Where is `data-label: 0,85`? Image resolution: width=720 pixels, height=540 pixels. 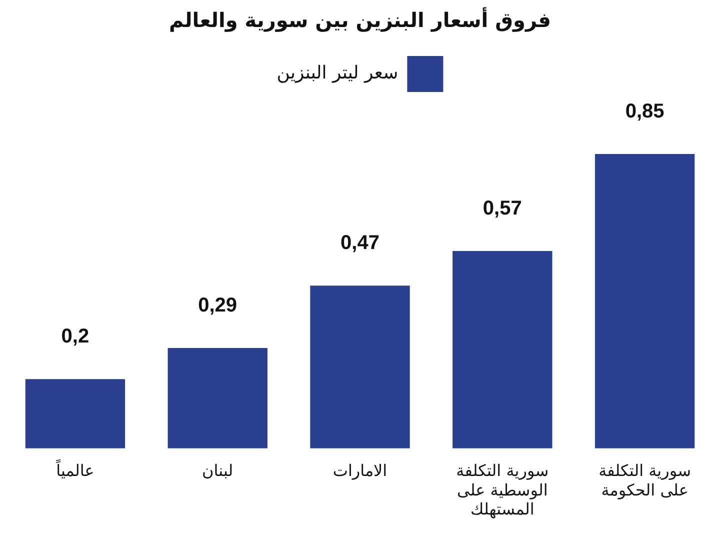 data-label: 0,85 is located at coordinates (644, 111).